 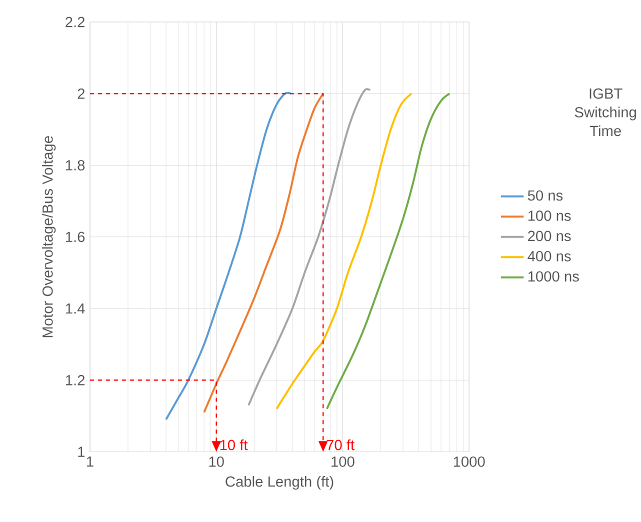 What do you see at coordinates (216, 461) in the screenshot?
I see `x-tick-label: 10` at bounding box center [216, 461].